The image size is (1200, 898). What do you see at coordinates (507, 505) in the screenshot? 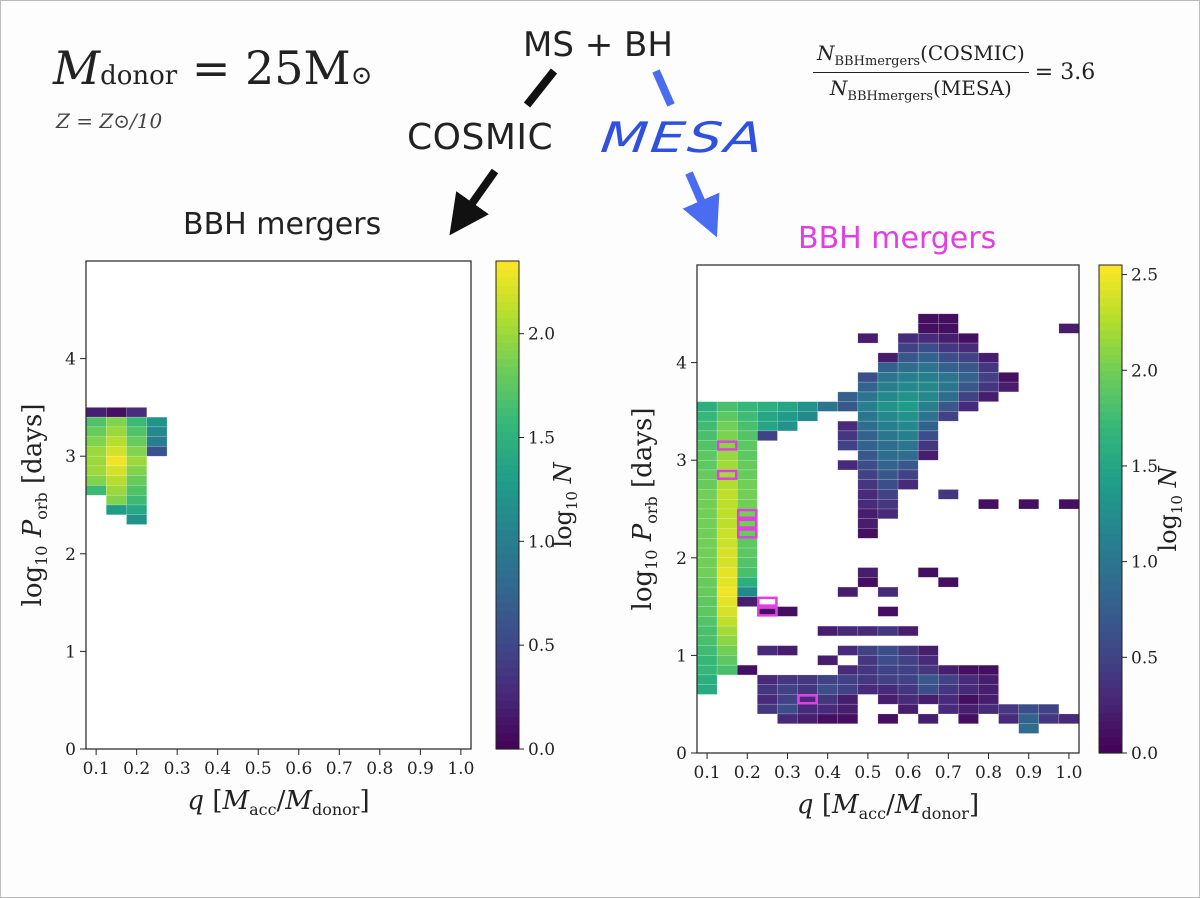
I see `colorbar-frame` at bounding box center [507, 505].